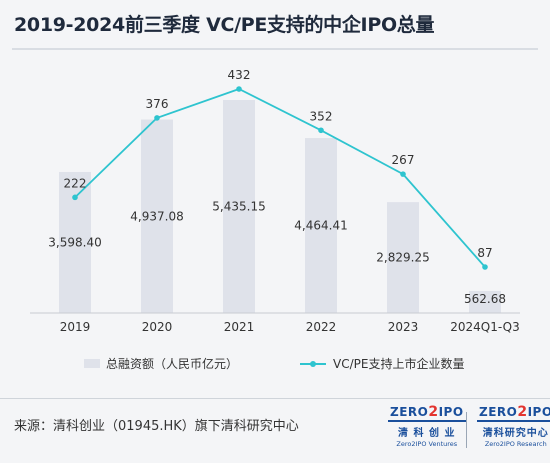 This screenshot has width=550, height=463. I want to click on x-tick-label: 2020, so click(157, 327).